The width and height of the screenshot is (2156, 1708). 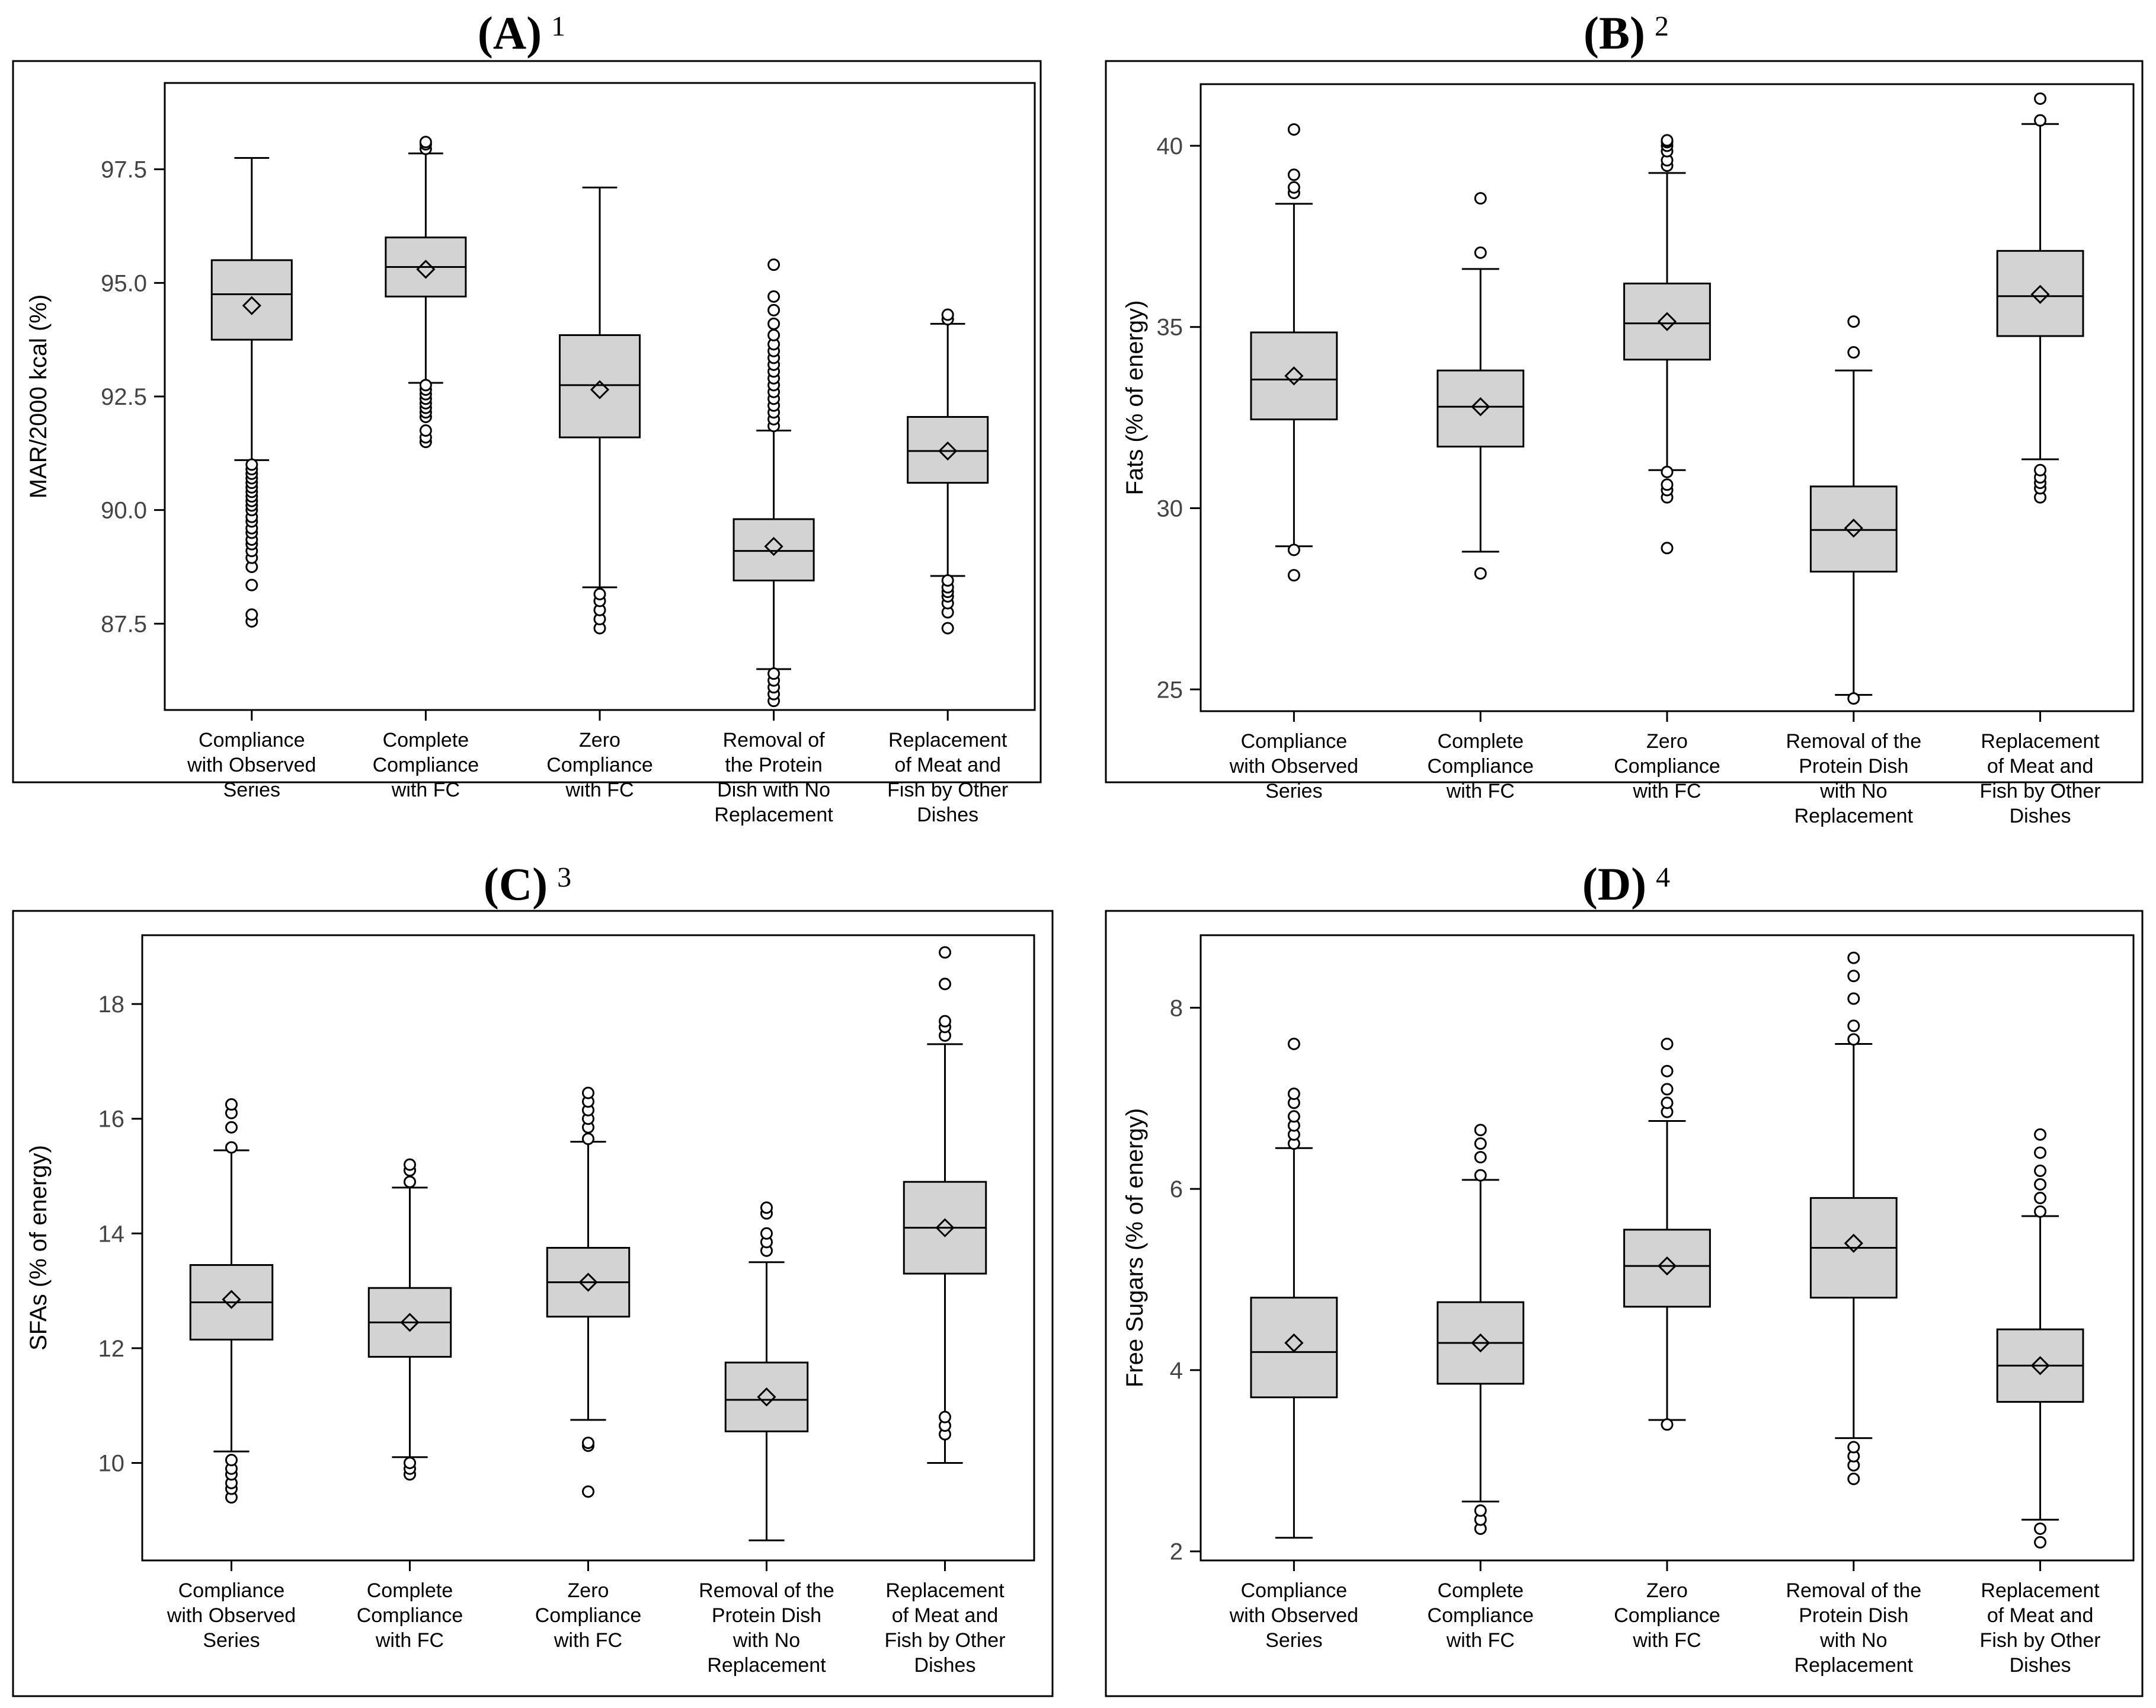 I want to click on x-tick-label-line: Removal of, so click(x=775, y=740).